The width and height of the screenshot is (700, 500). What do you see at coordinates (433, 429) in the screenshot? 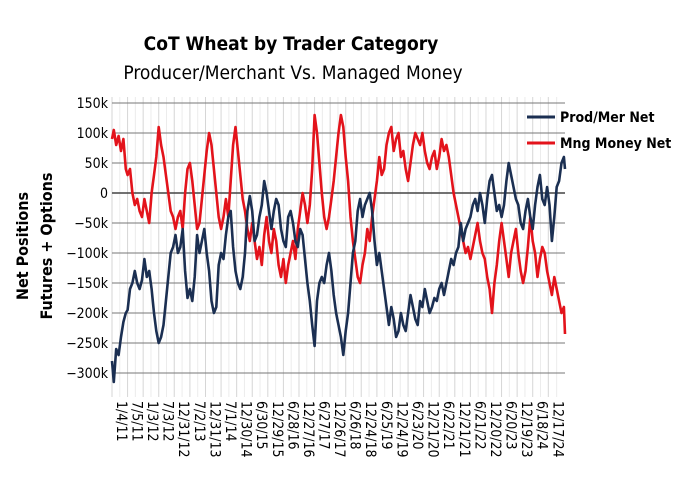
I see `x-tick-label: 12/21/20` at bounding box center [433, 429].